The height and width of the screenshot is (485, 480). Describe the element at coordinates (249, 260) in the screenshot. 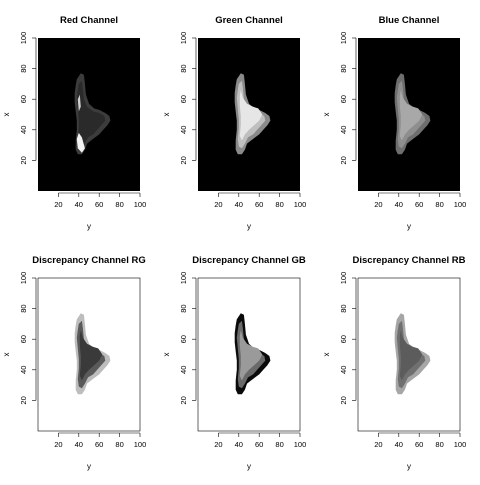

I see `chart-title: Discrepancy Channel GB` at that location.